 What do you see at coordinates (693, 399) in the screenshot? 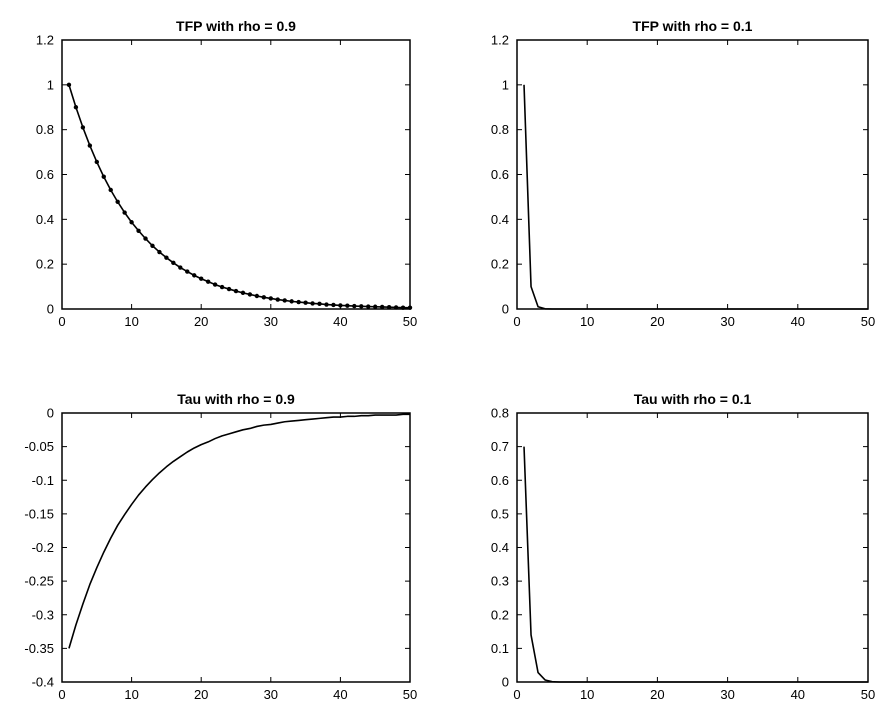
I see `plot-title: Tau with rho = 0.1` at bounding box center [693, 399].